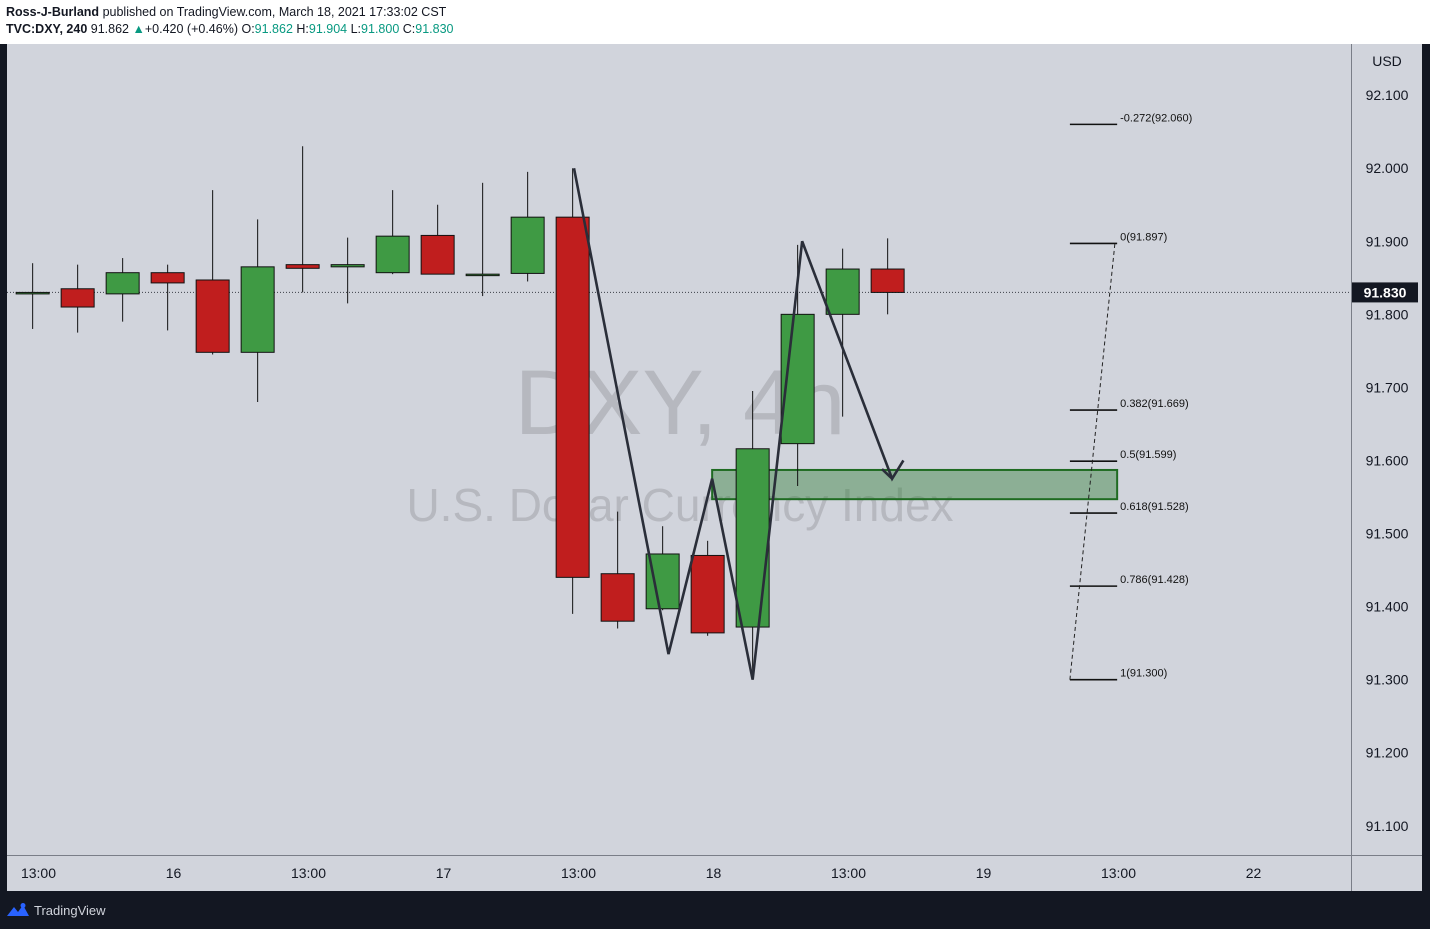  Describe the element at coordinates (1143, 674) in the screenshot. I see `fib-level-label-6: 1(91.300)` at that location.